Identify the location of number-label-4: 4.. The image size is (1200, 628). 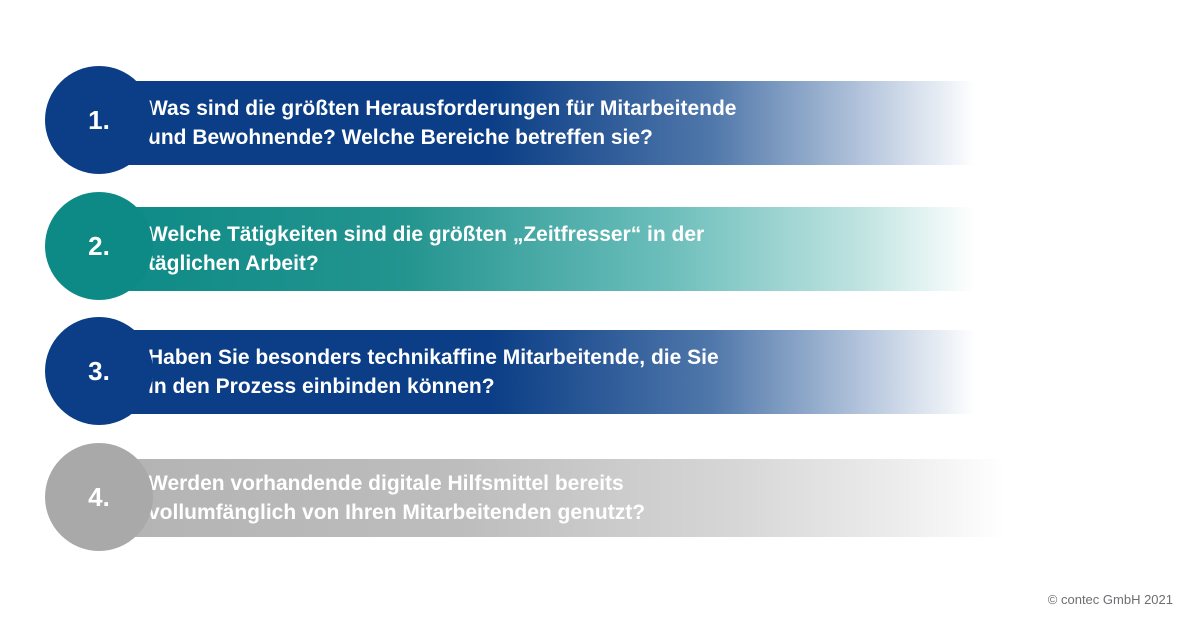
(99, 496).